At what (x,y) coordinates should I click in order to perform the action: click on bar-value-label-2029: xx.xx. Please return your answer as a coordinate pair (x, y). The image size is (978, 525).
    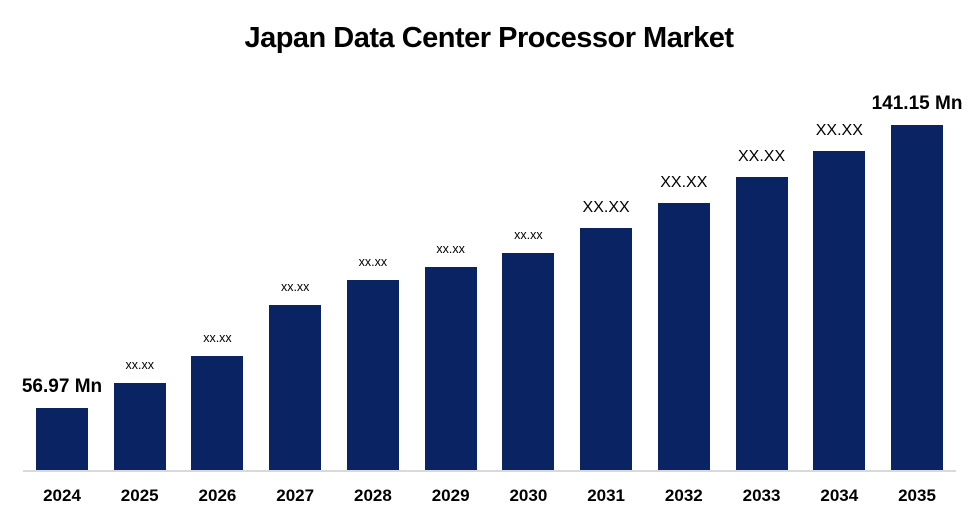
    Looking at the image, I should click on (450, 248).